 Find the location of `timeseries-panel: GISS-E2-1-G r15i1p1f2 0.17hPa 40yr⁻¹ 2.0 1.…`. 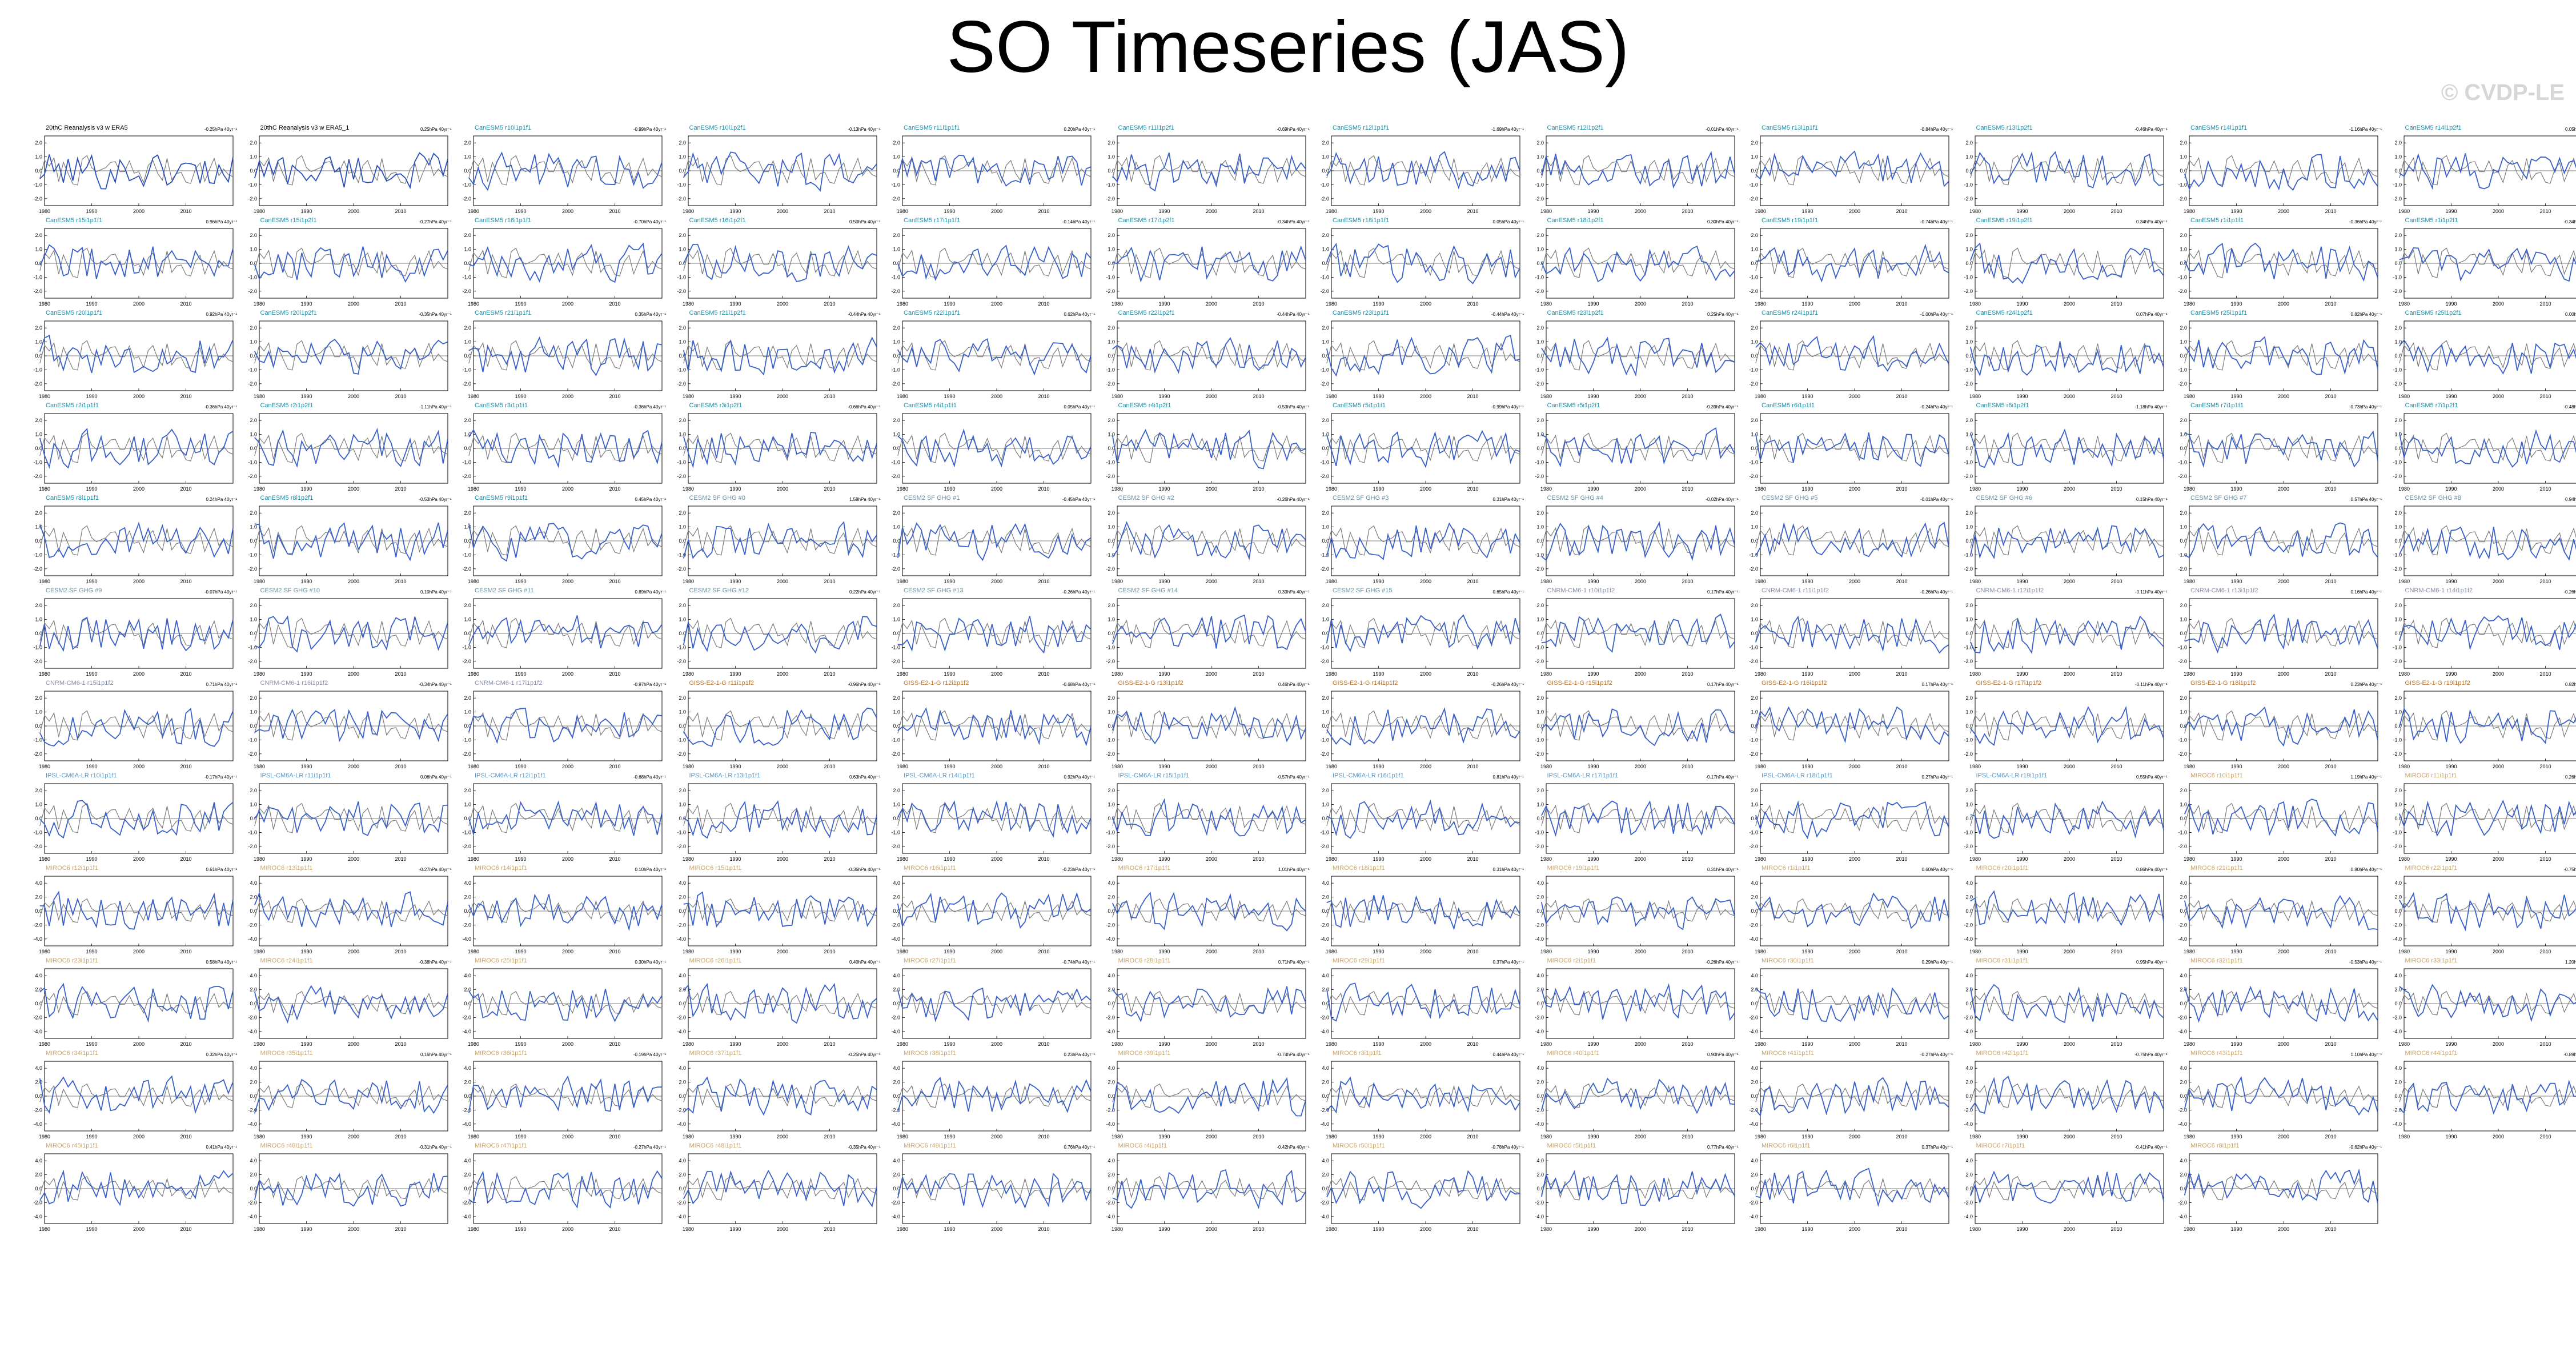

timeseries-panel: GISS-E2-1-G r15i1p1f2 0.17hPa 40yr⁻¹ 2.0 1.… is located at coordinates (1631, 725).